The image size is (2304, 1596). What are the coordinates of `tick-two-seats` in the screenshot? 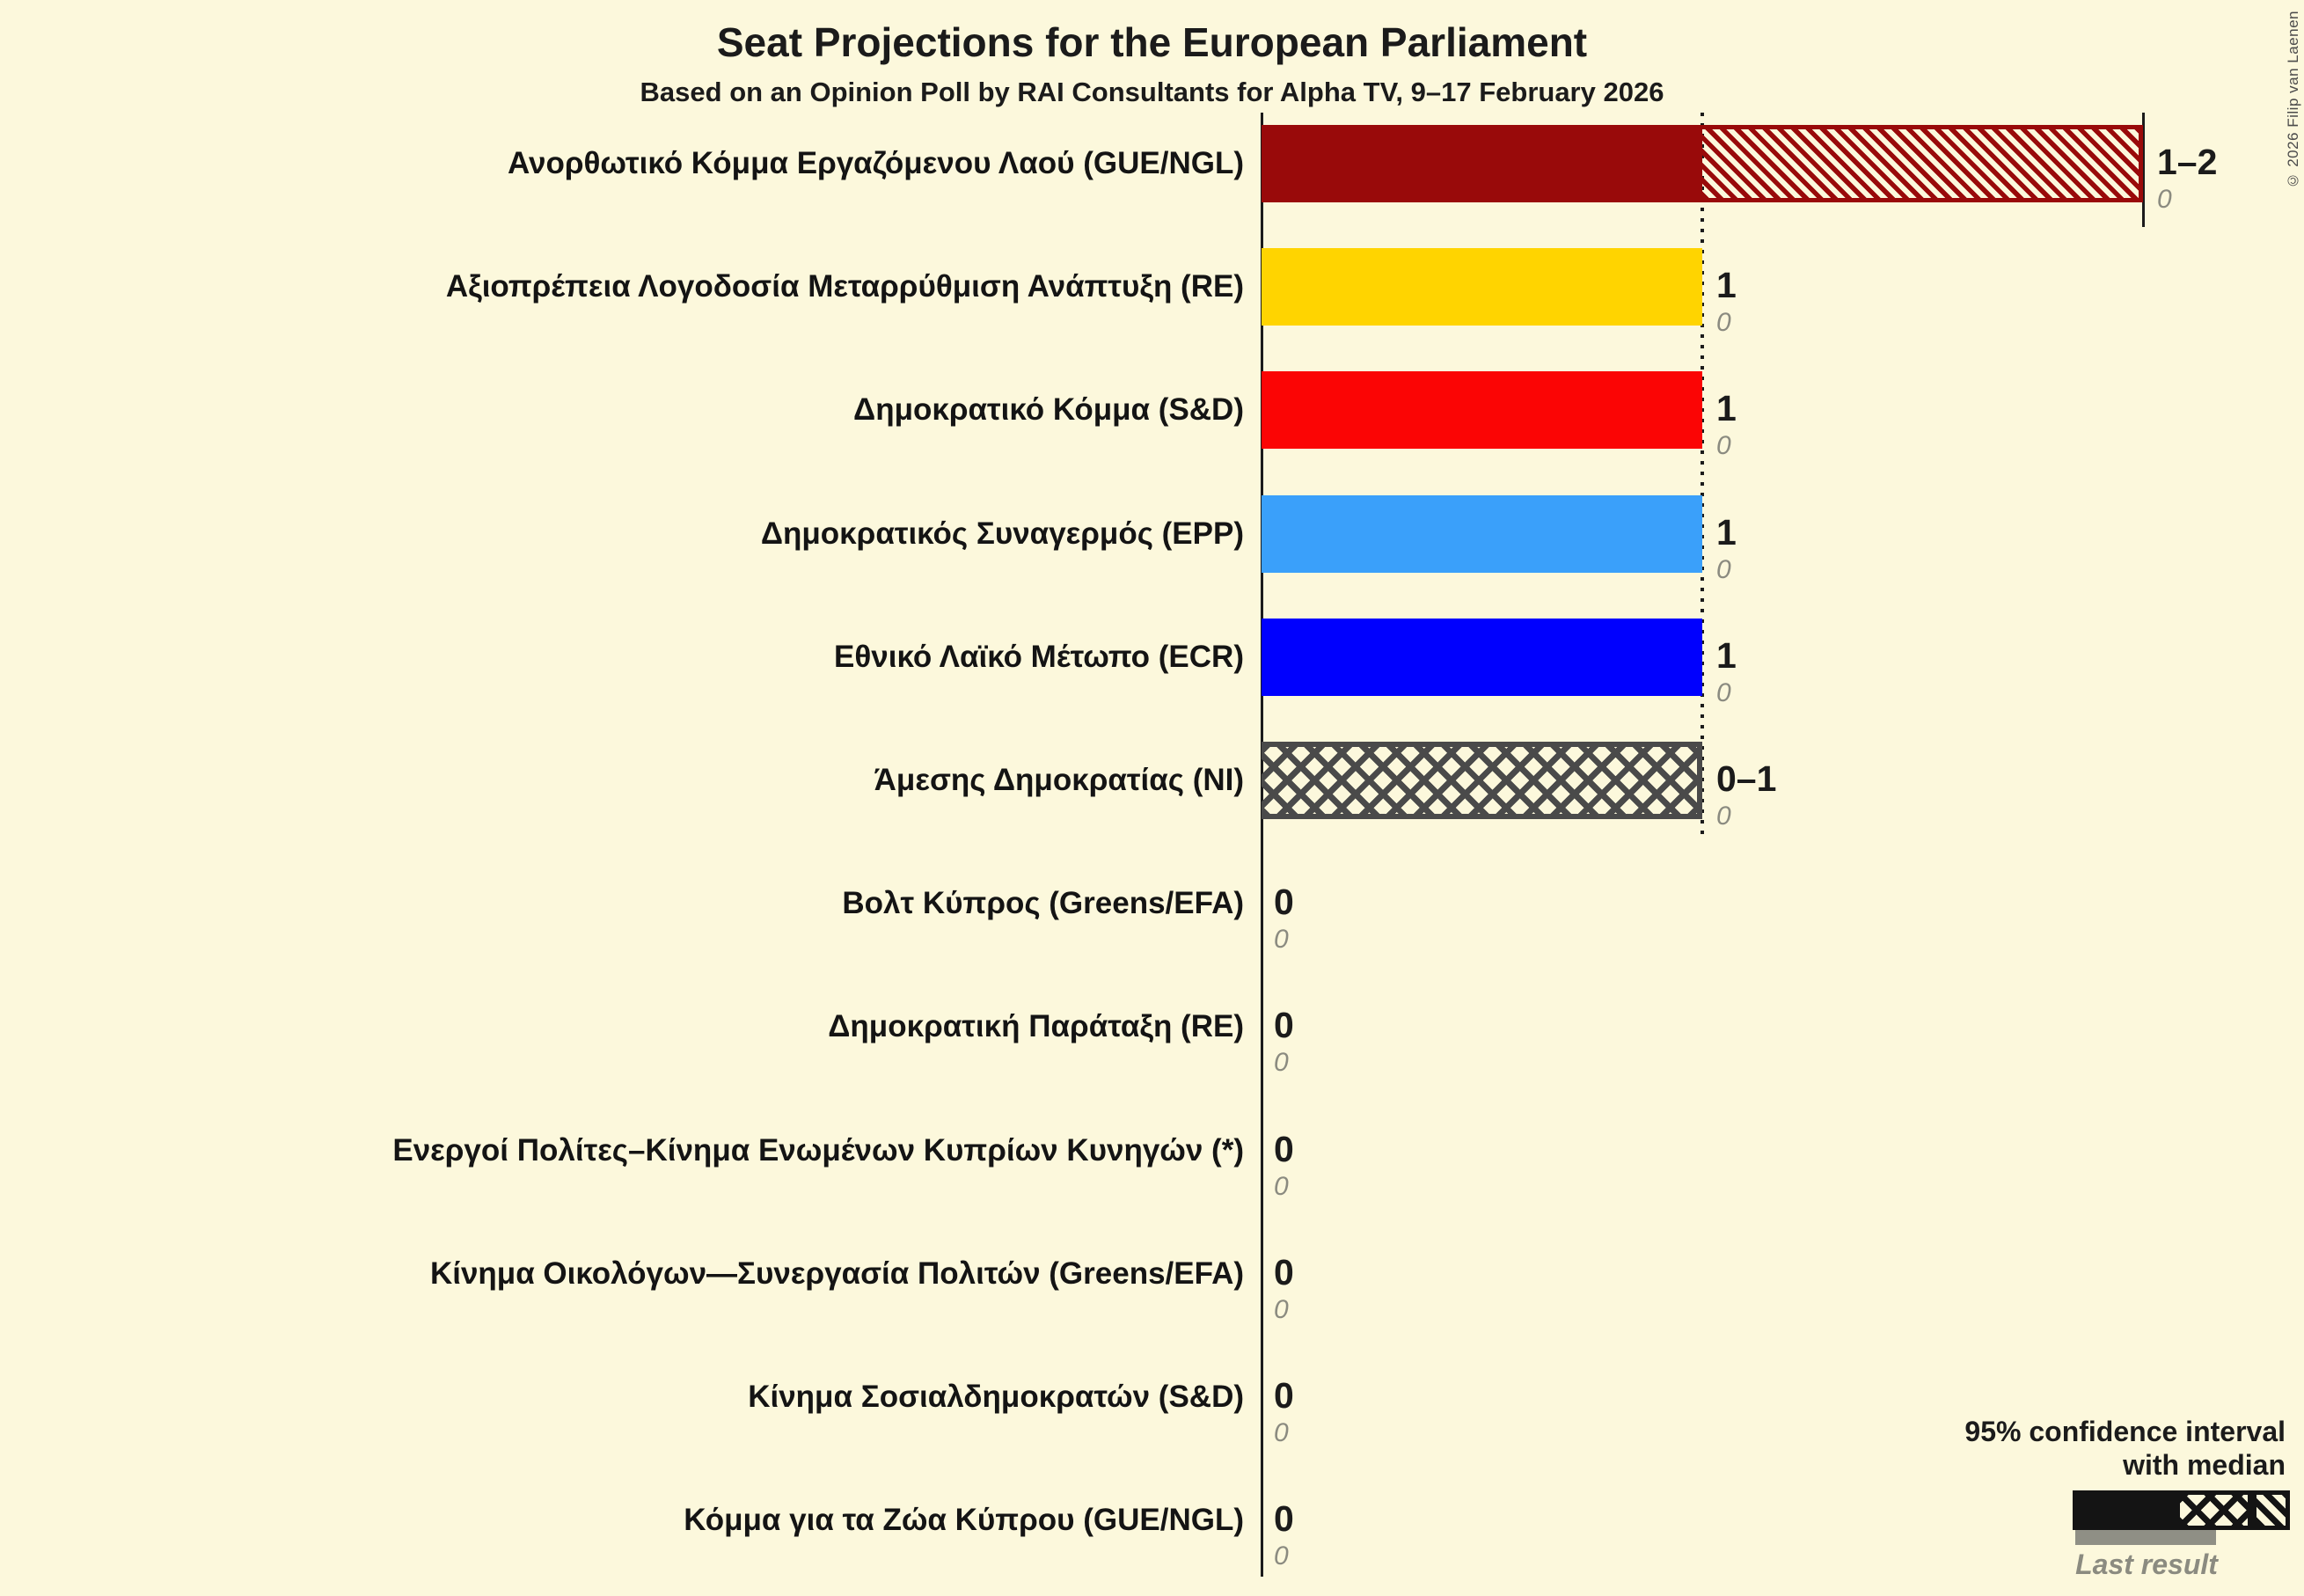 It's located at (2143, 170).